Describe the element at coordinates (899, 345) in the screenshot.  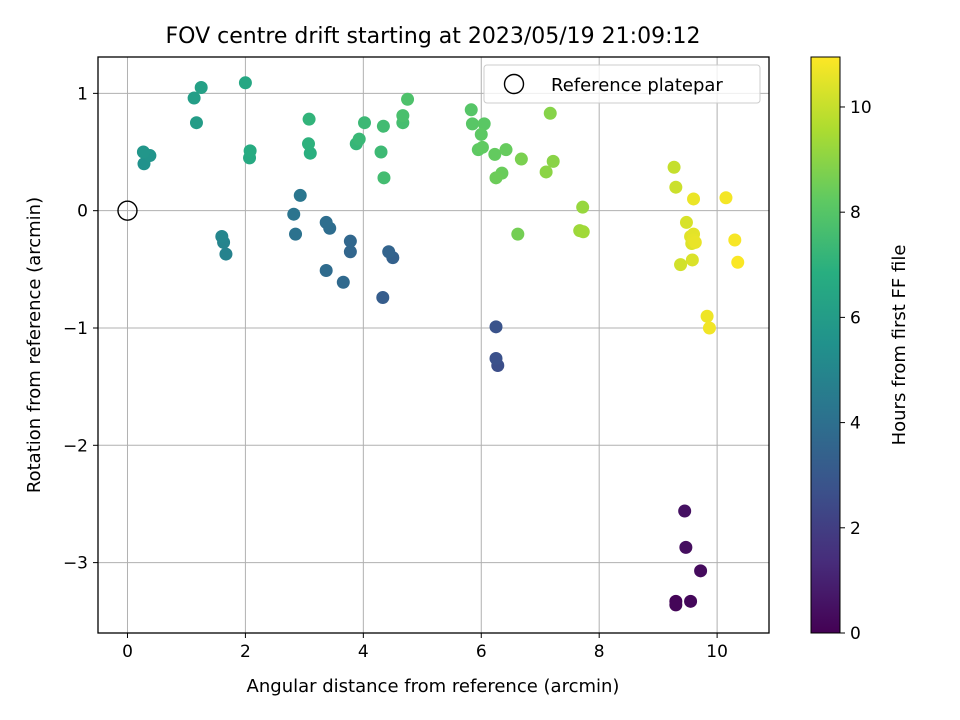
I see `colorbar-label: Hours from first FF file` at that location.